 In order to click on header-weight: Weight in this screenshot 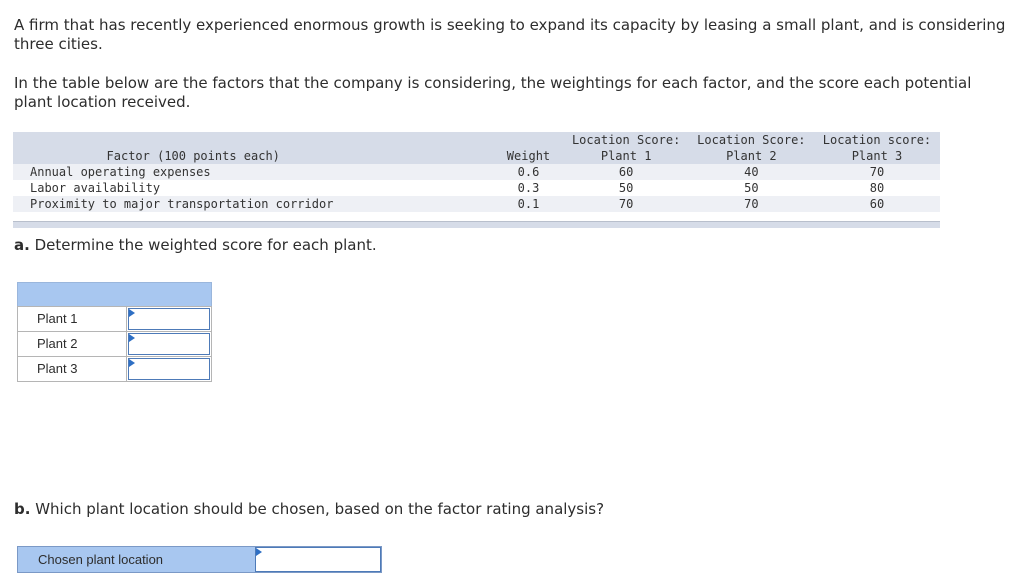, I will do `click(528, 148)`.